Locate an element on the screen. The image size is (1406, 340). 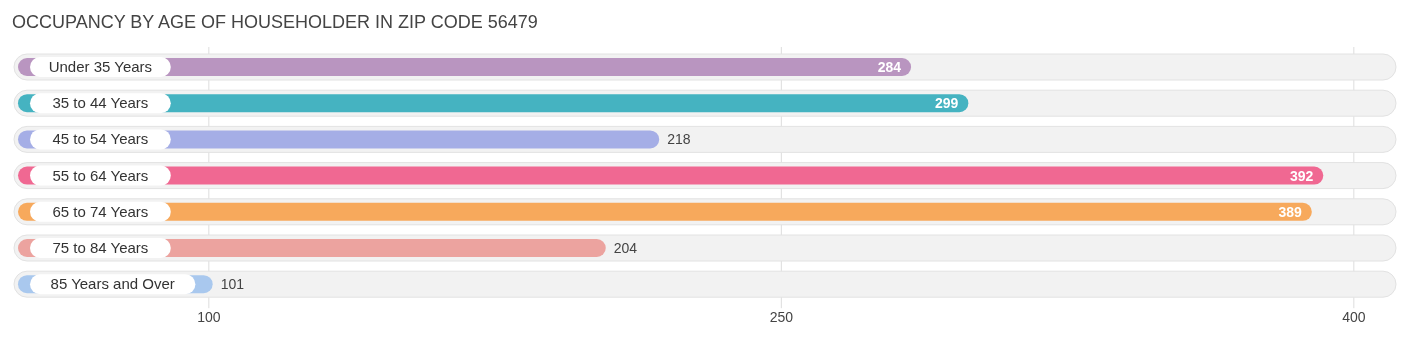
data-label: 204 is located at coordinates (625, 248).